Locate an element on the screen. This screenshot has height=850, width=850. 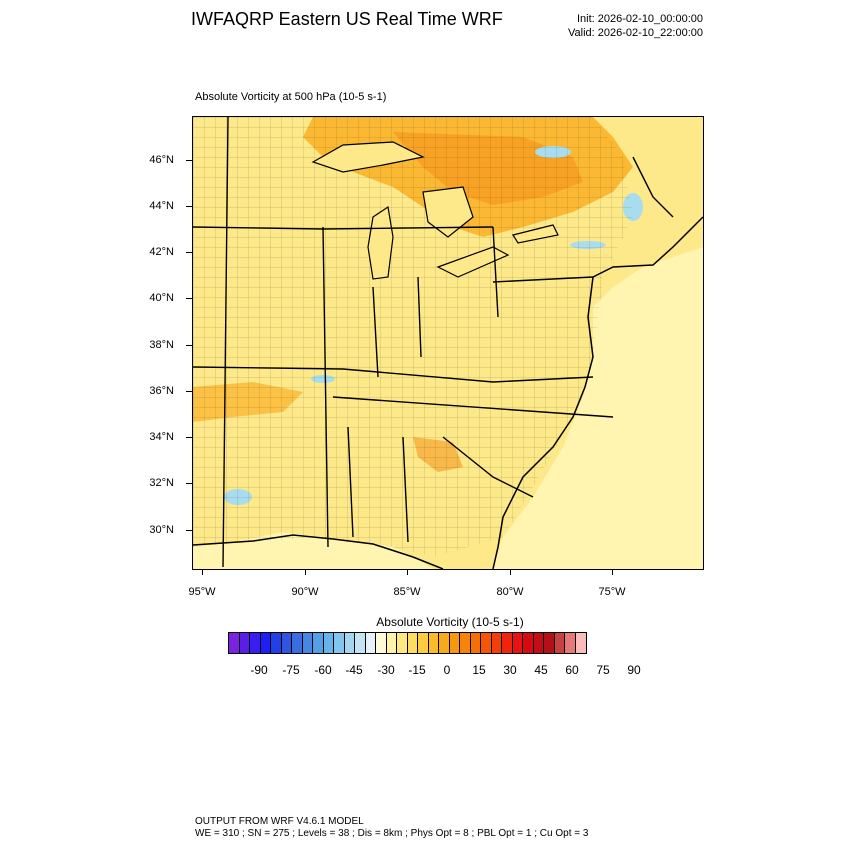
lon-label-90w: 90°W is located at coordinates (305, 592).